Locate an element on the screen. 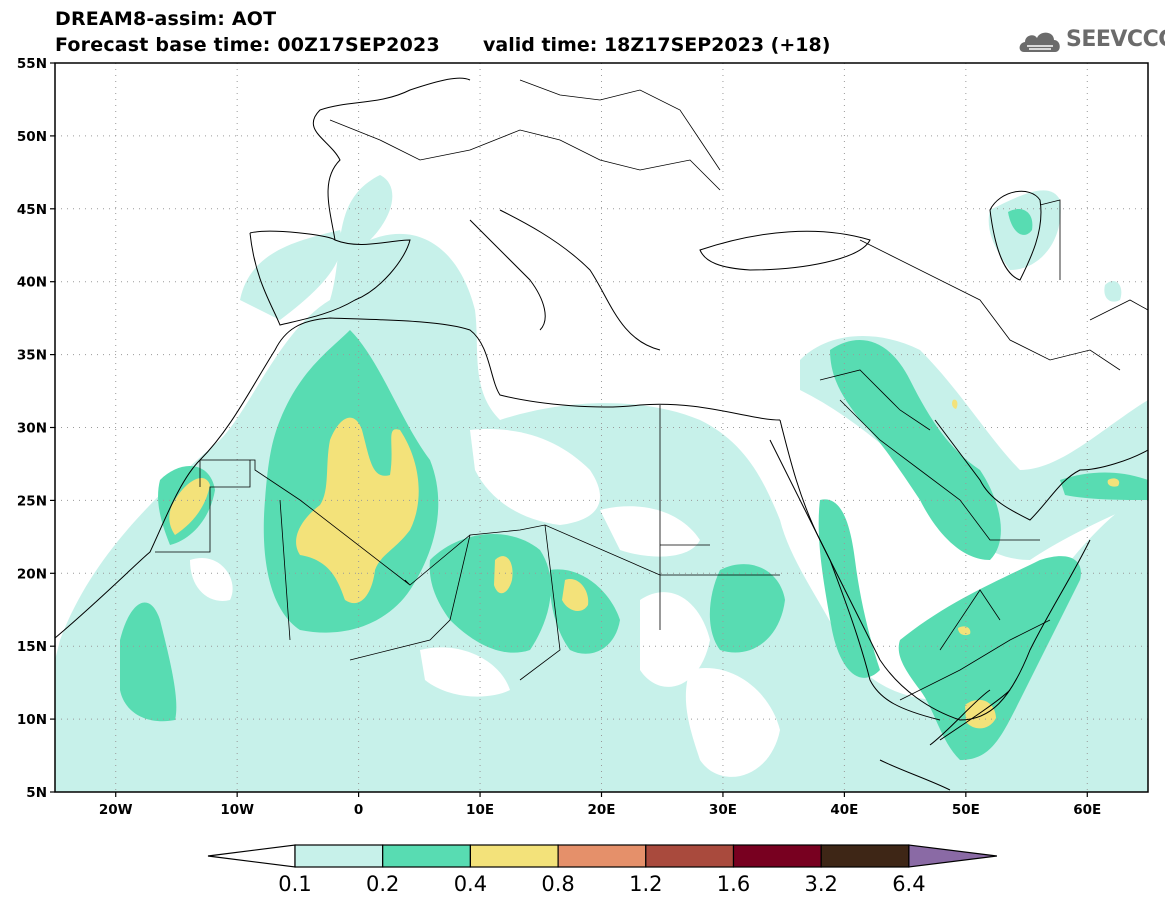 The image size is (1165, 905). colorbar-level-label: 1.6 is located at coordinates (733, 884).